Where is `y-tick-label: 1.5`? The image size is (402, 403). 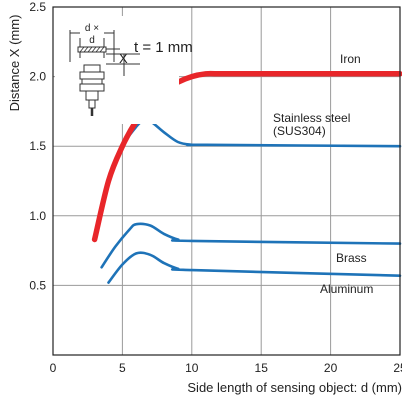 y-tick-label: 1.5 is located at coordinates (37, 146).